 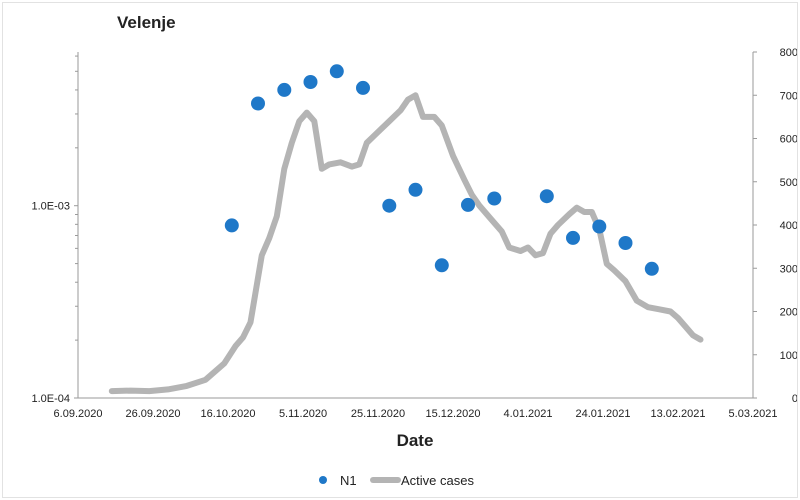 I want to click on right-tick-label: 0, so click(x=795, y=399).